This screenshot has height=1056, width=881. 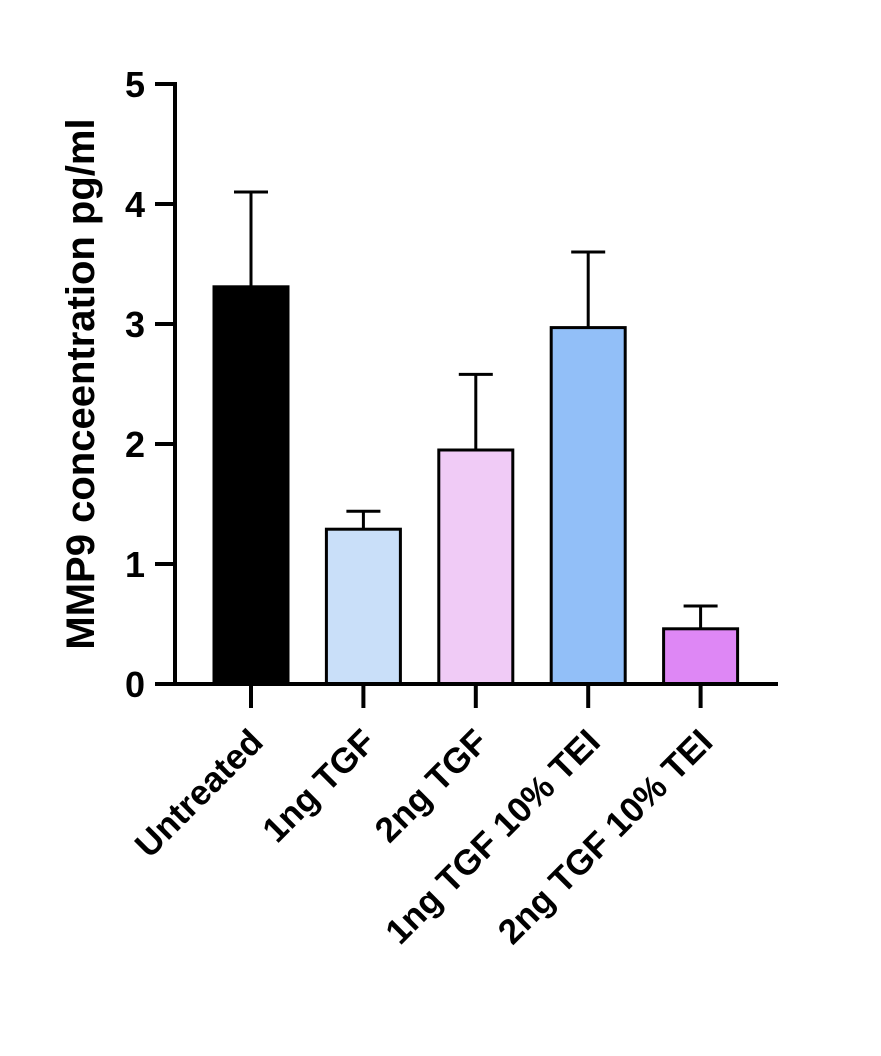 I want to click on x-tick-label: 1ng TGF, so click(x=319, y=786).